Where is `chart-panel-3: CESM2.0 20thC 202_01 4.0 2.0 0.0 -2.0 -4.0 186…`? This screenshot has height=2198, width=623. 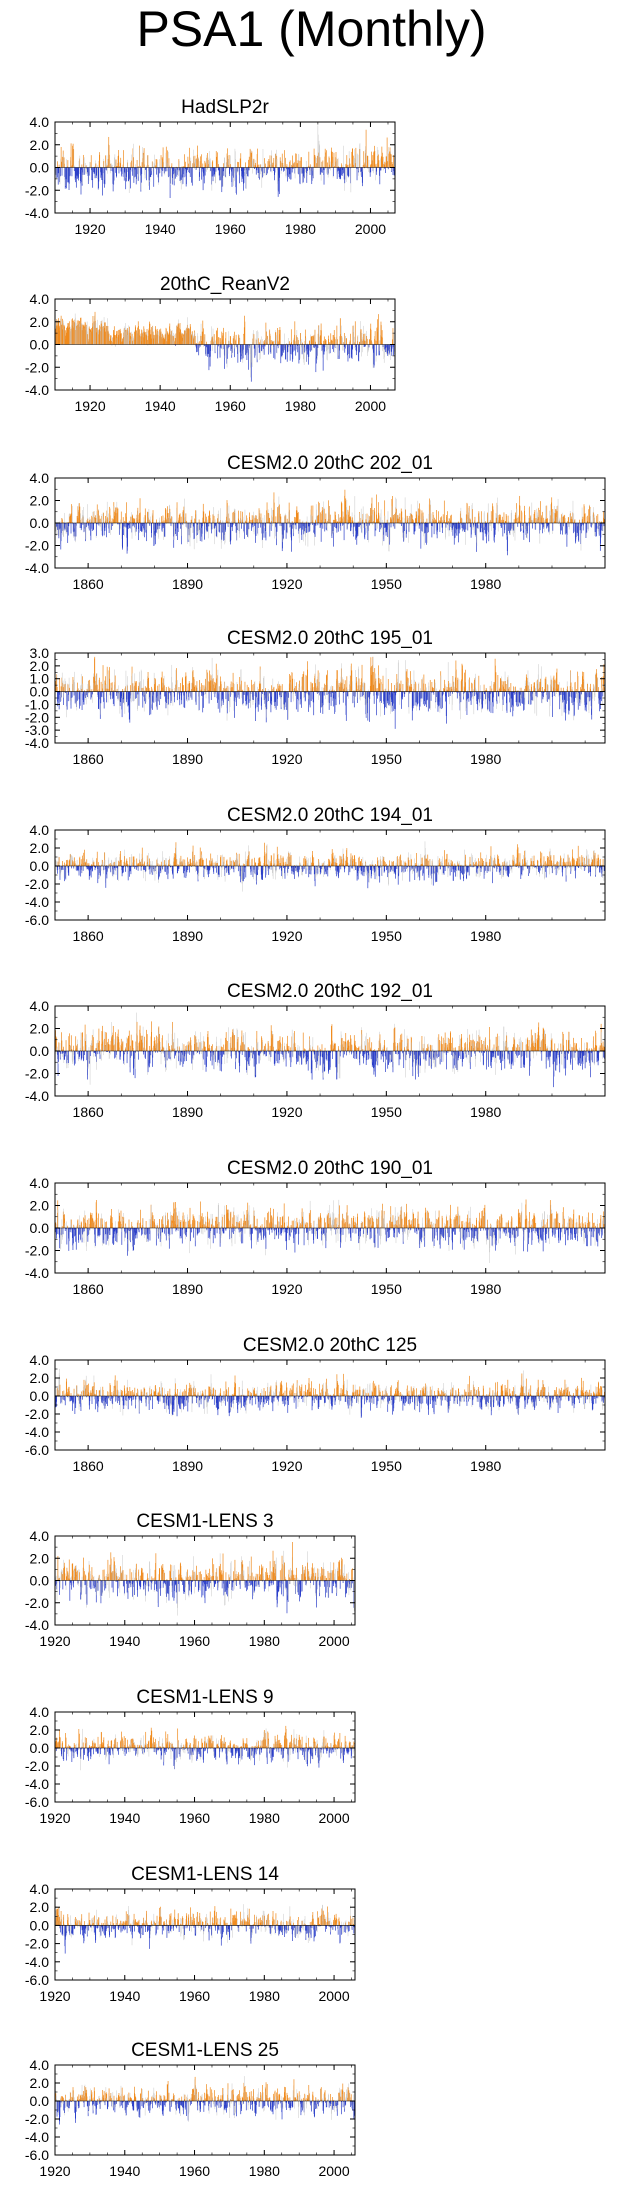 chart-panel-3: CESM2.0 20thC 202_01 4.0 2.0 0.0 -2.0 -4.0 186… is located at coordinates (315, 522).